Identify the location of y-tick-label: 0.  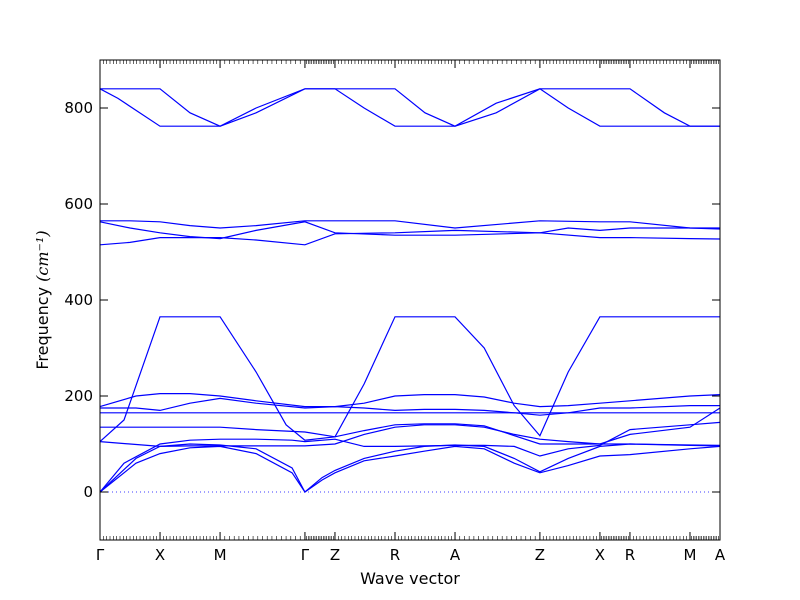
(88, 492).